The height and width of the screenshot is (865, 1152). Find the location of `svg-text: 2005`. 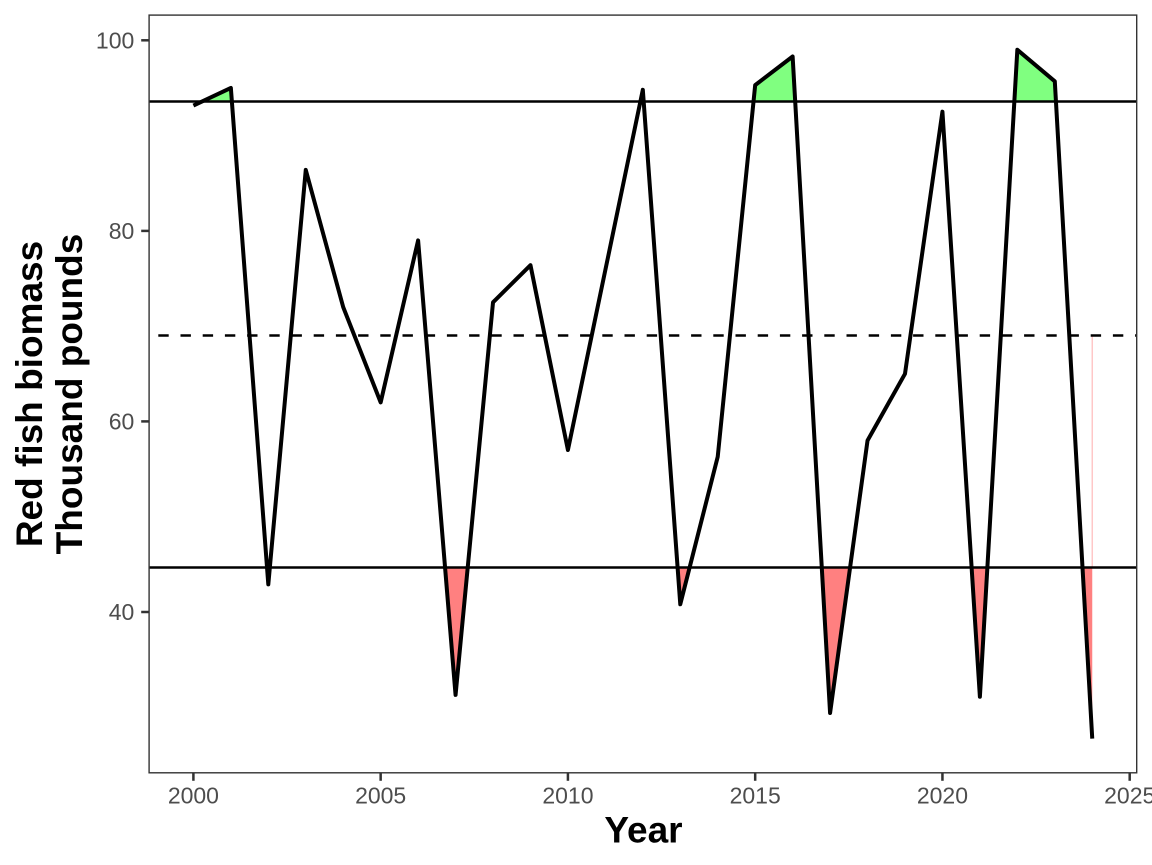

svg-text: 2005 is located at coordinates (380, 796).